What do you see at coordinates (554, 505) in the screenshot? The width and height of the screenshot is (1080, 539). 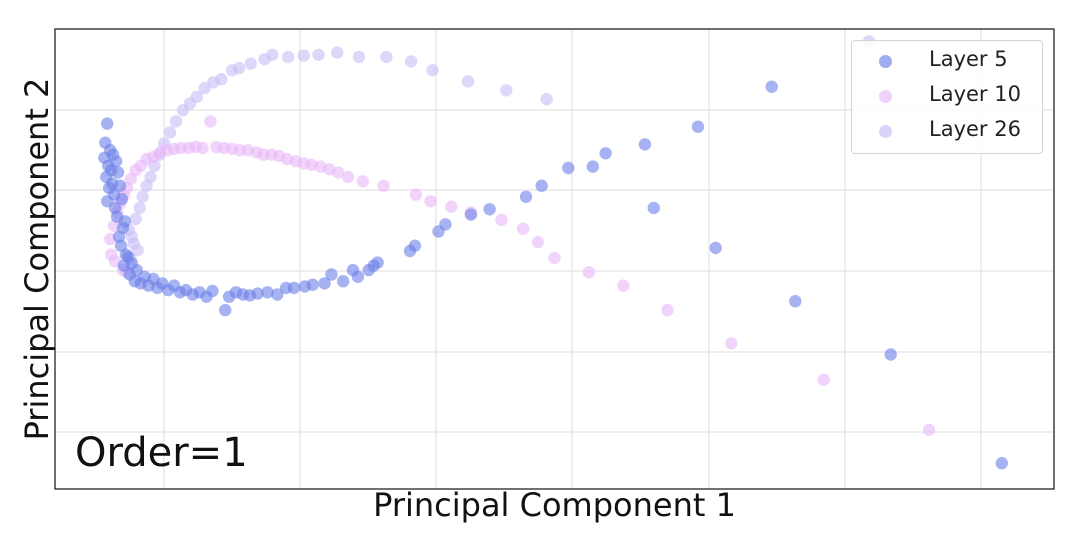 I see `x-axis-label: Principal Component 1` at bounding box center [554, 505].